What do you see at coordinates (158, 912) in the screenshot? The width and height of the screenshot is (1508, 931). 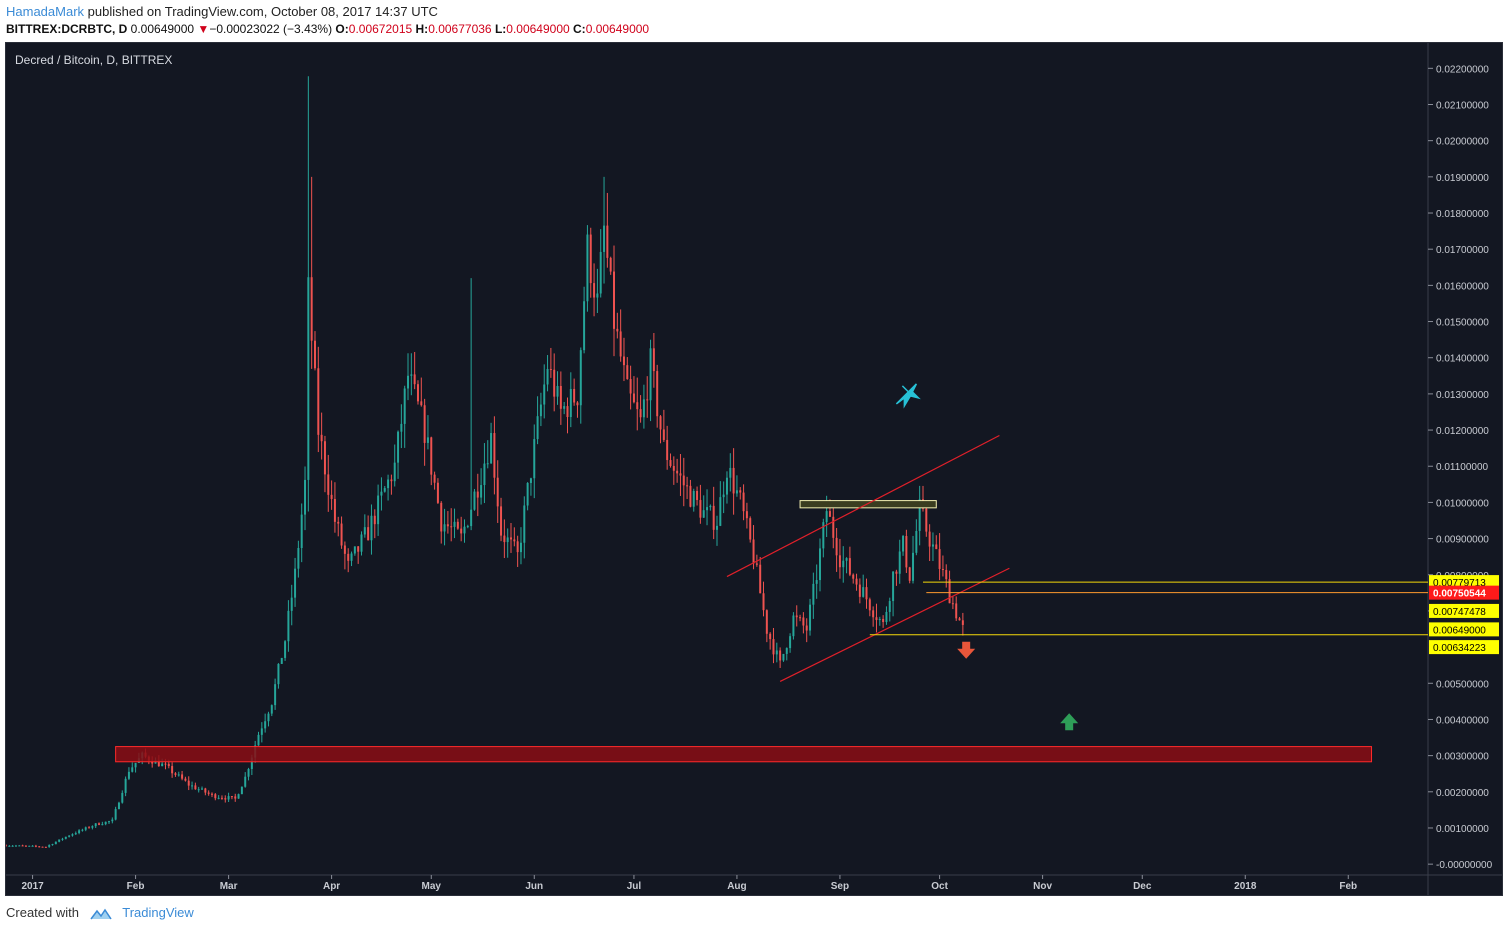 I see `tradingview-link: TradingView` at bounding box center [158, 912].